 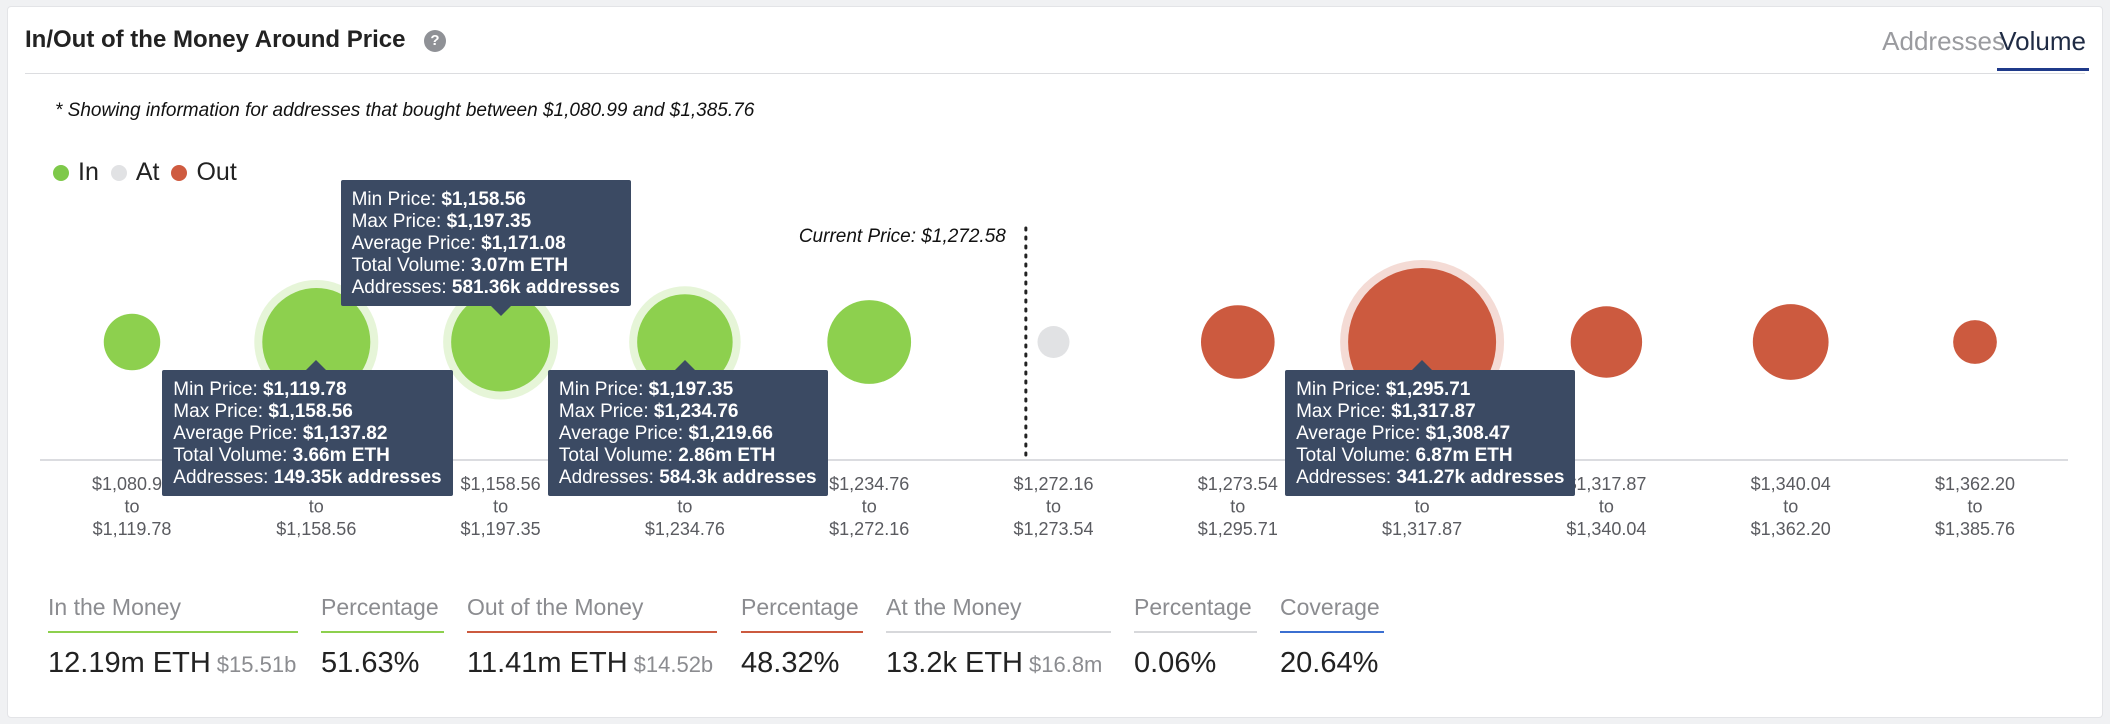 What do you see at coordinates (1238, 529) in the screenshot?
I see `x-tick-label: $1,295.71` at bounding box center [1238, 529].